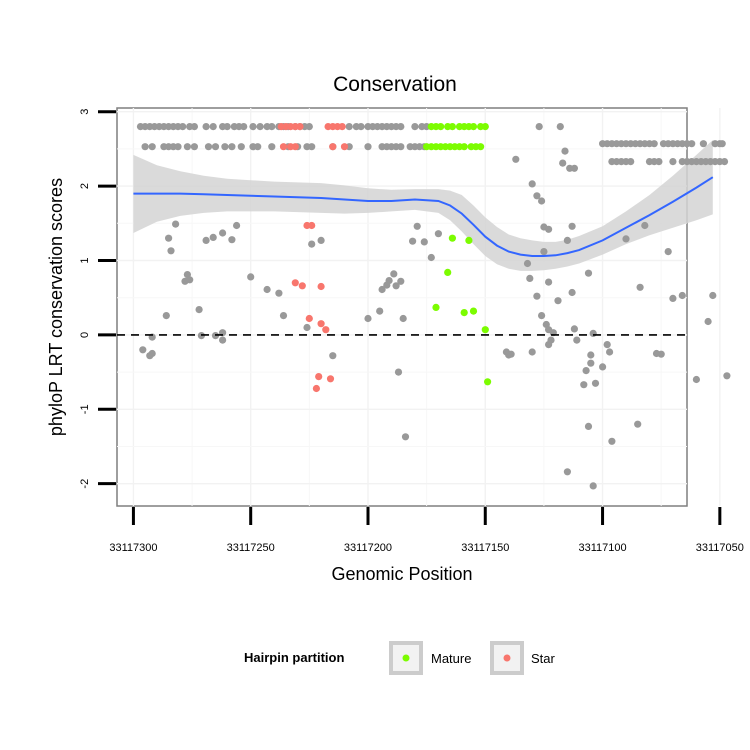 The height and width of the screenshot is (750, 750). I want to click on smooth-curve, so click(423, 216).